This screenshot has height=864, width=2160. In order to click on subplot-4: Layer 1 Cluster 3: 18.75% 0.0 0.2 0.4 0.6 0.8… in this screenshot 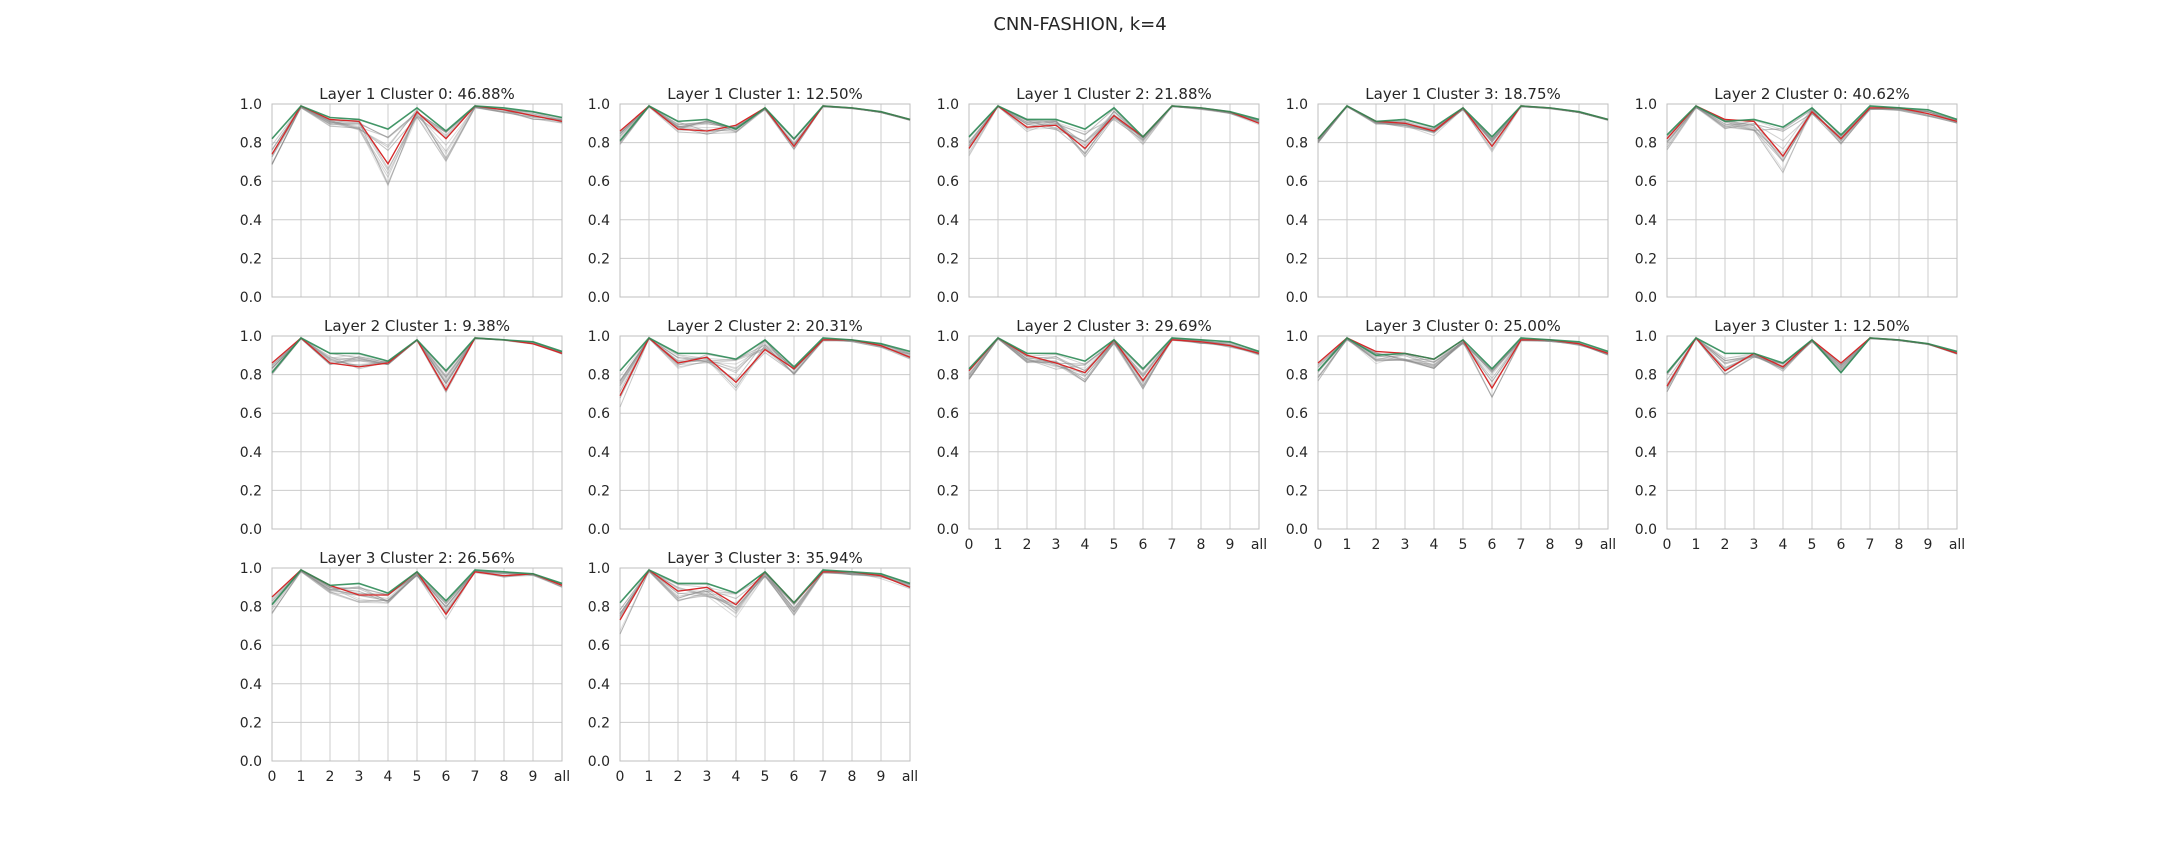, I will do `click(1447, 195)`.